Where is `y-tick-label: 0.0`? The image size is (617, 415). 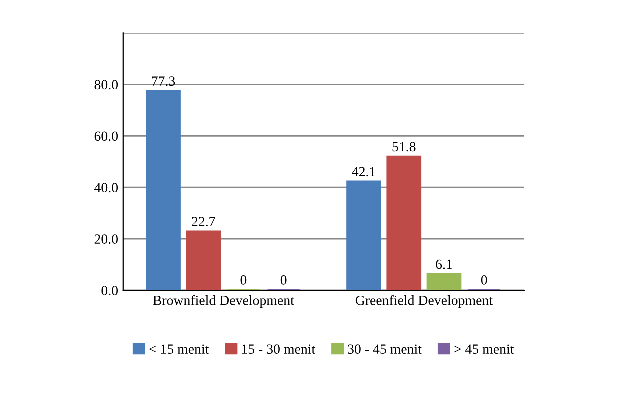 y-tick-label: 0.0 is located at coordinates (110, 291).